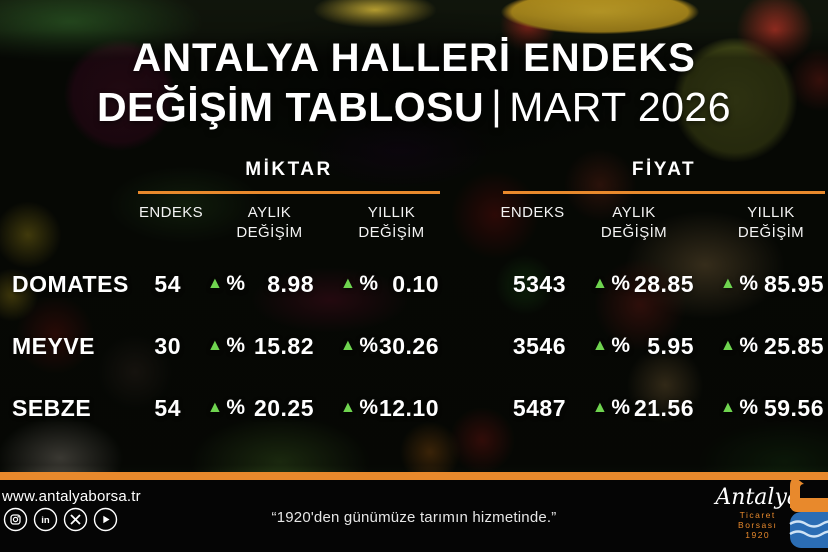 This screenshot has width=828, height=552. I want to click on fiyat-aylik-change: ▲% 28.85, so click(634, 284).